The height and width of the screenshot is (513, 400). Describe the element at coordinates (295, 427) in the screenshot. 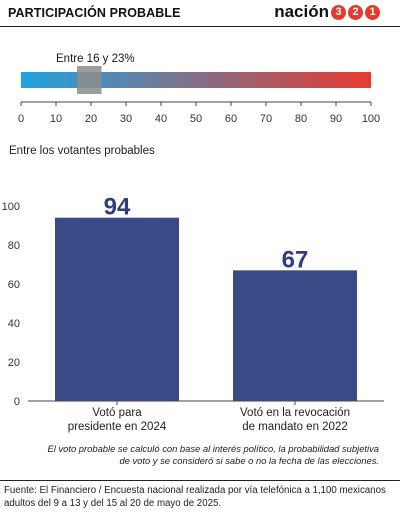

I see `category-label: de mandato en 2022` at that location.